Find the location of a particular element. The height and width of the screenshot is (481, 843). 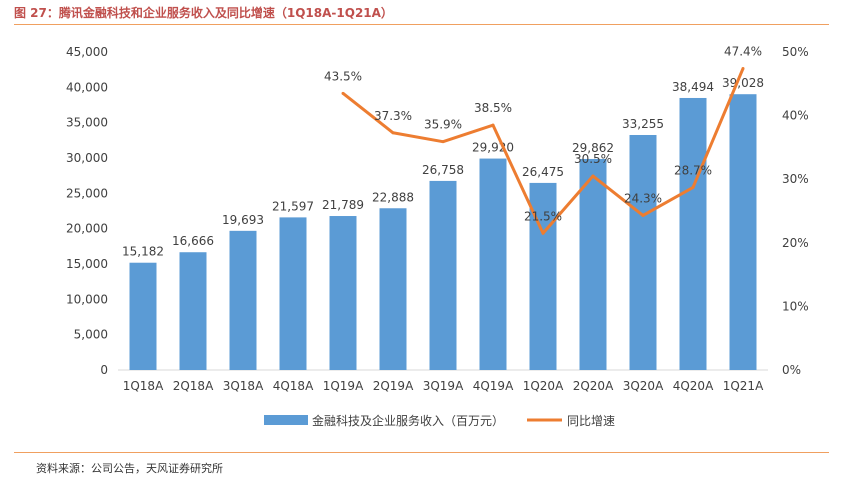

legend-line-label: 同比增速 is located at coordinates (591, 421).